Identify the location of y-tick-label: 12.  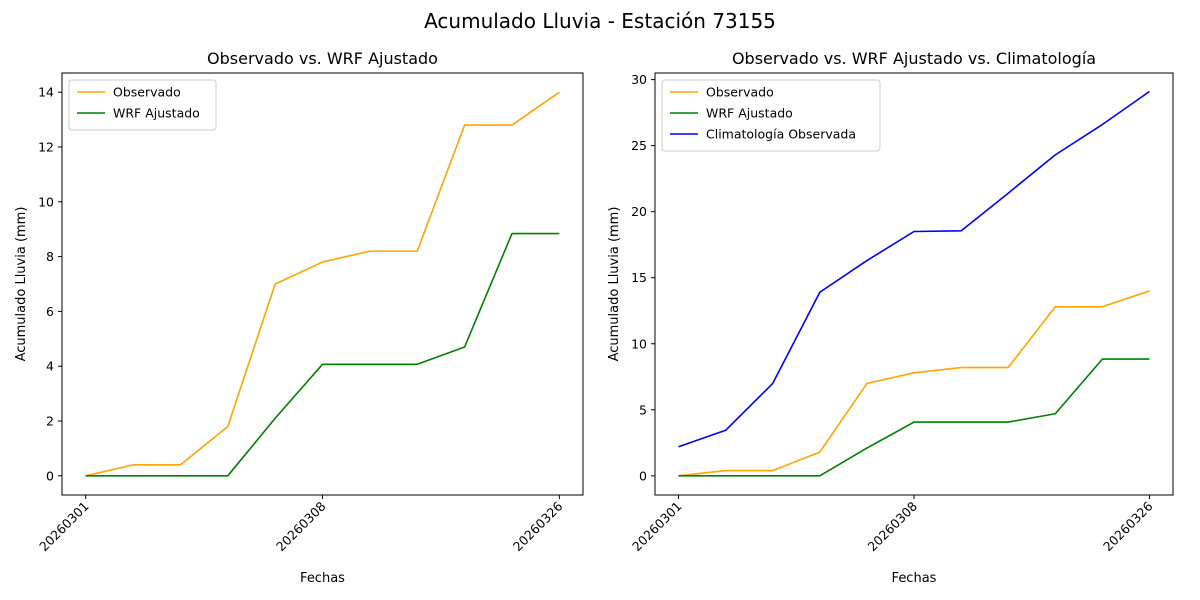
(46, 146).